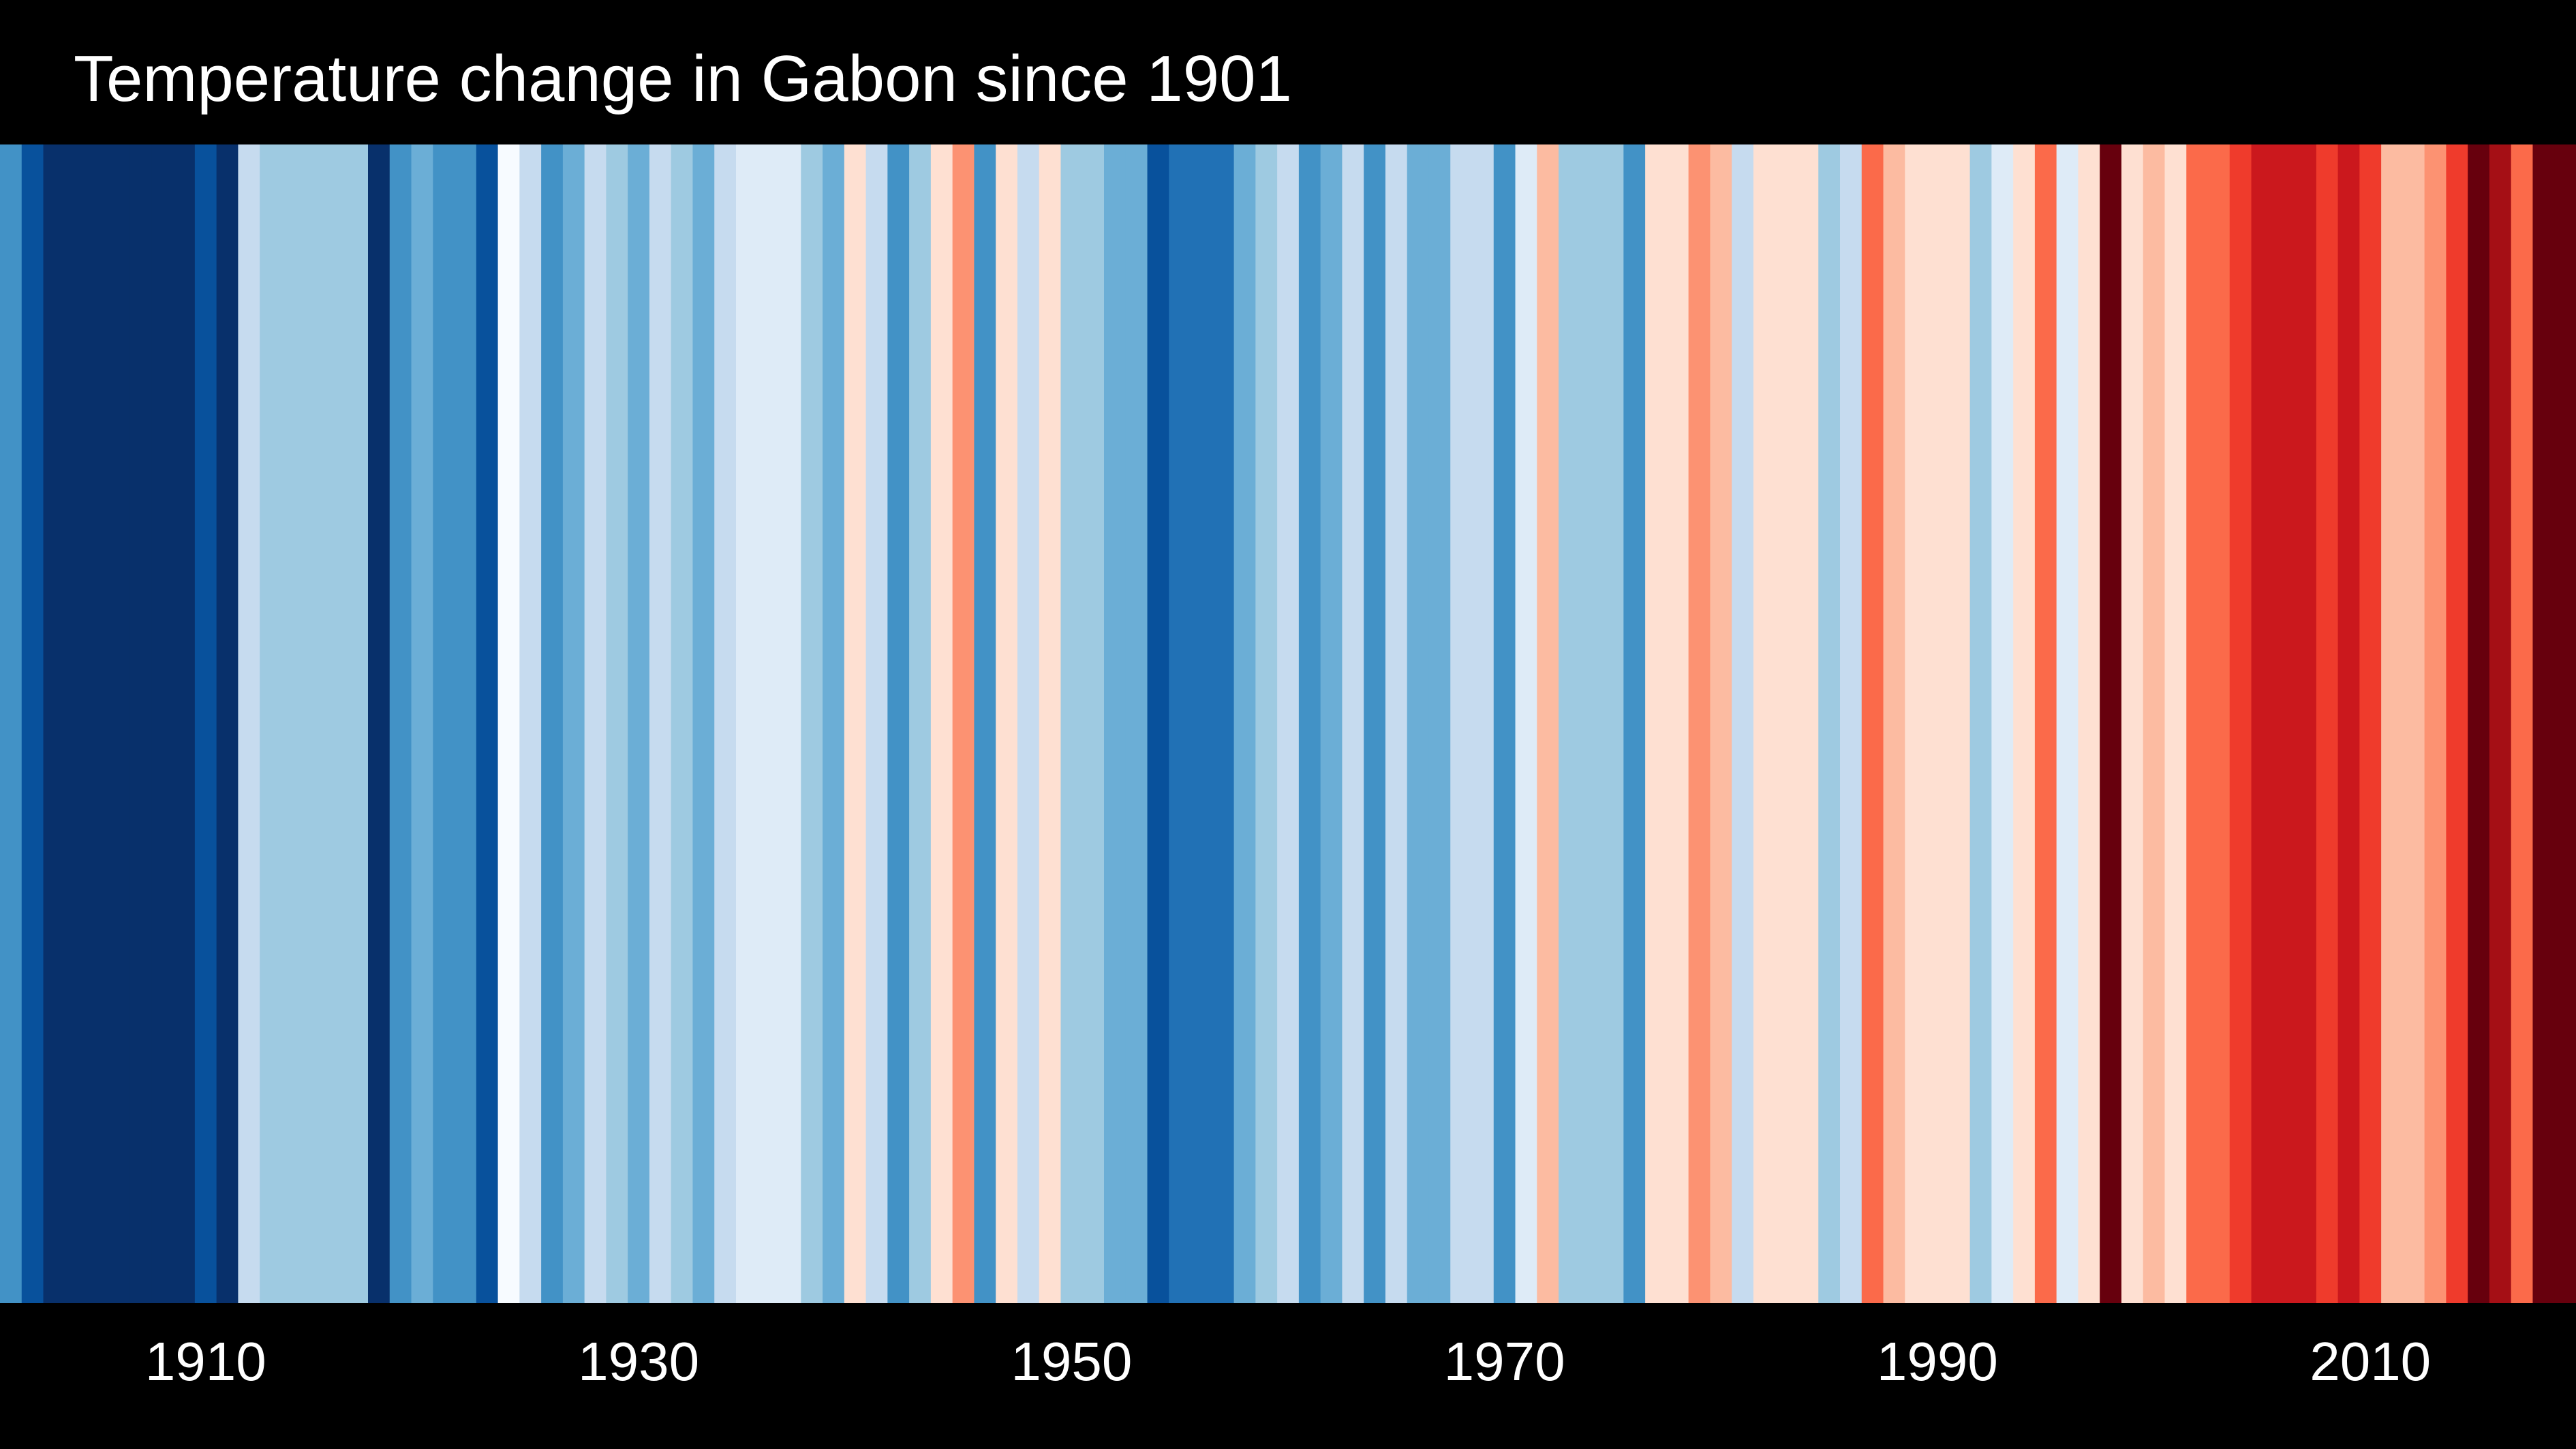  Describe the element at coordinates (400, 723) in the screenshot. I see `stripe-1919` at that location.